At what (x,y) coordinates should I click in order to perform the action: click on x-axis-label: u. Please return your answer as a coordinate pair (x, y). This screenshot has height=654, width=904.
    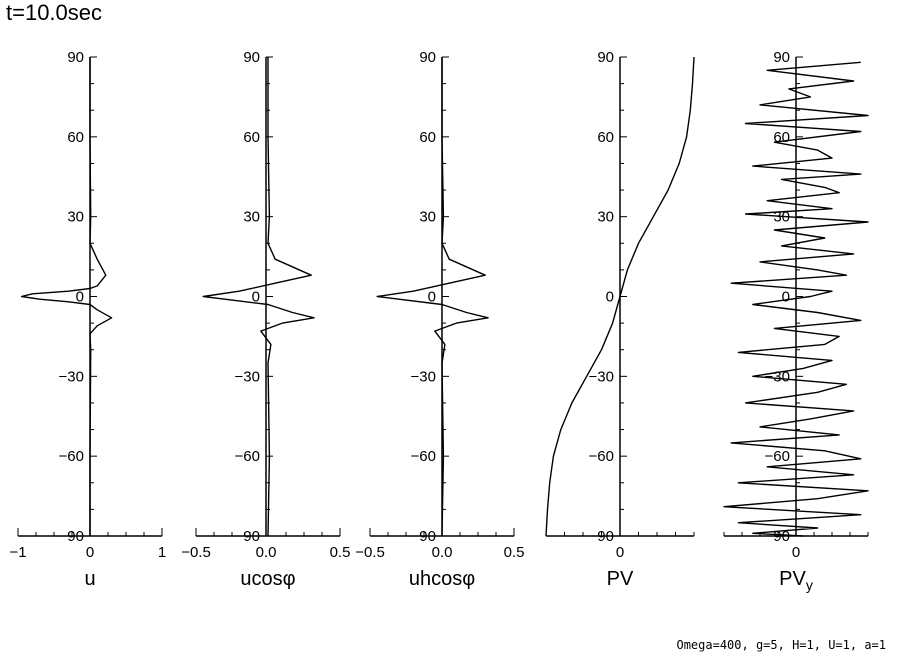
    Looking at the image, I should click on (89, 579).